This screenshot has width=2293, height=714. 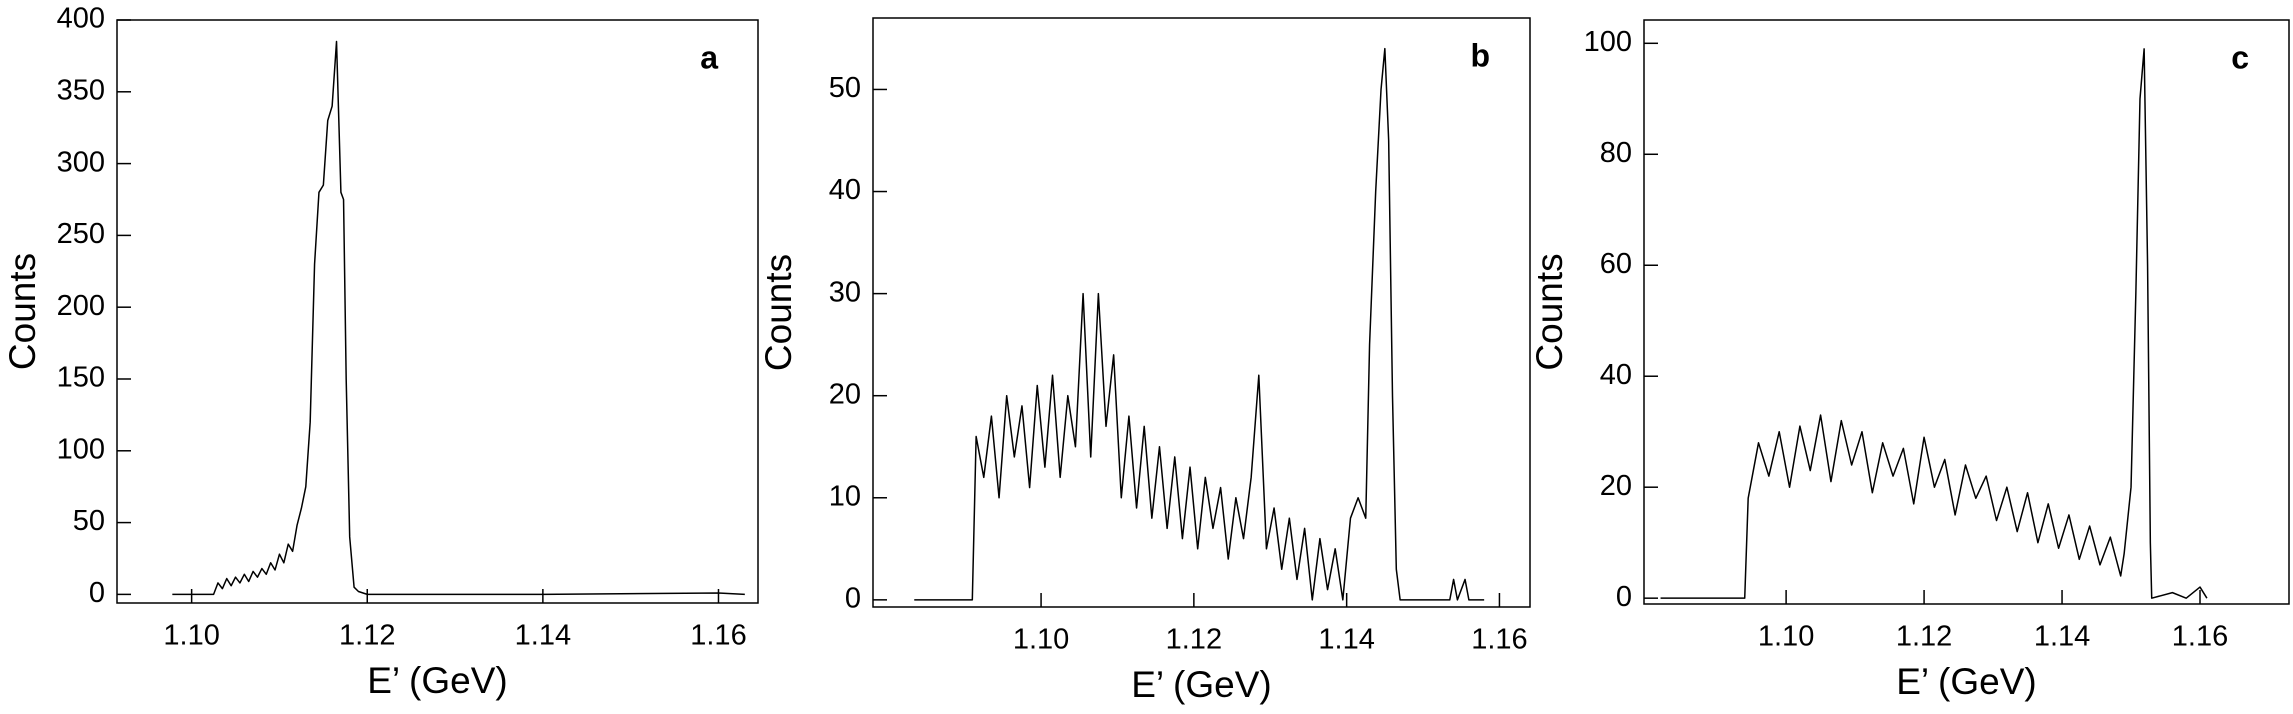 What do you see at coordinates (81, 306) in the screenshot?
I see `y-tick-label: 200` at bounding box center [81, 306].